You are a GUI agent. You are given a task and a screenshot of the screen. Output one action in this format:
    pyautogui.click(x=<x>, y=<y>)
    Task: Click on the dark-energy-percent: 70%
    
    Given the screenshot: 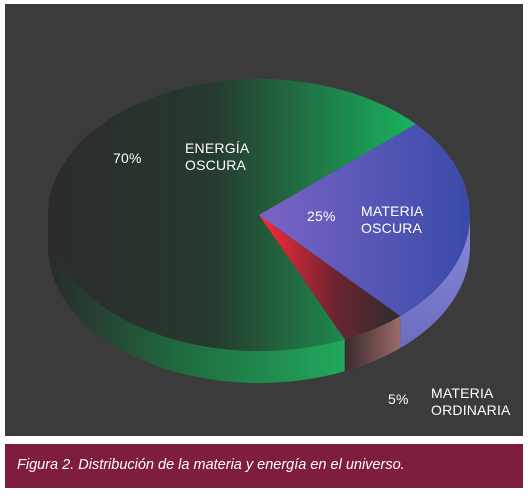 What is the action you would take?
    pyautogui.click(x=127, y=158)
    